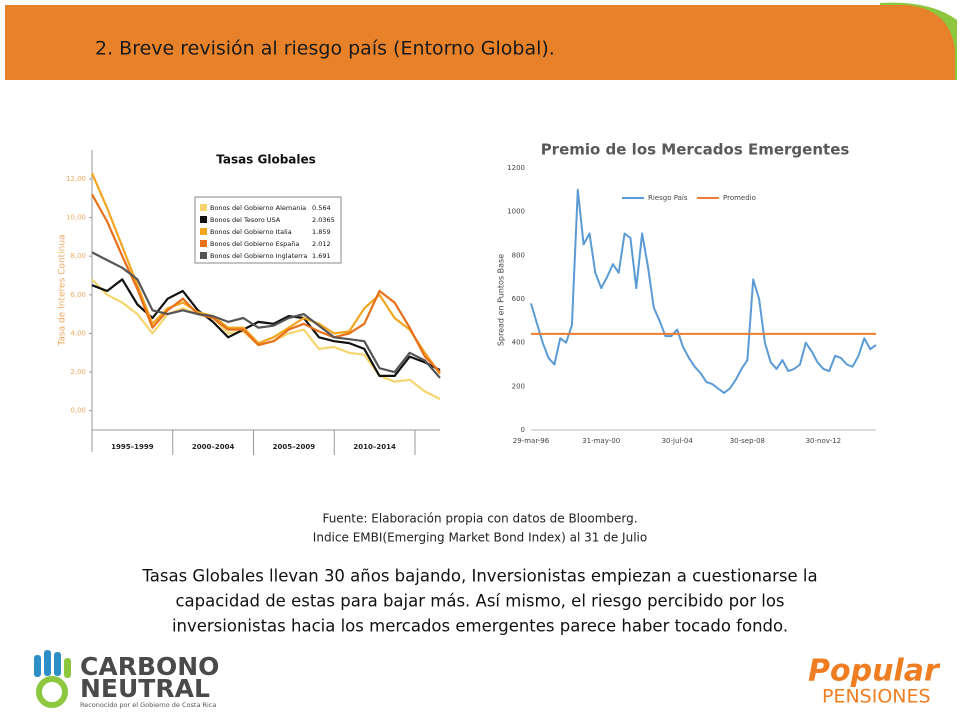  I want to click on y-tick-label: 2,00, so click(78, 372).